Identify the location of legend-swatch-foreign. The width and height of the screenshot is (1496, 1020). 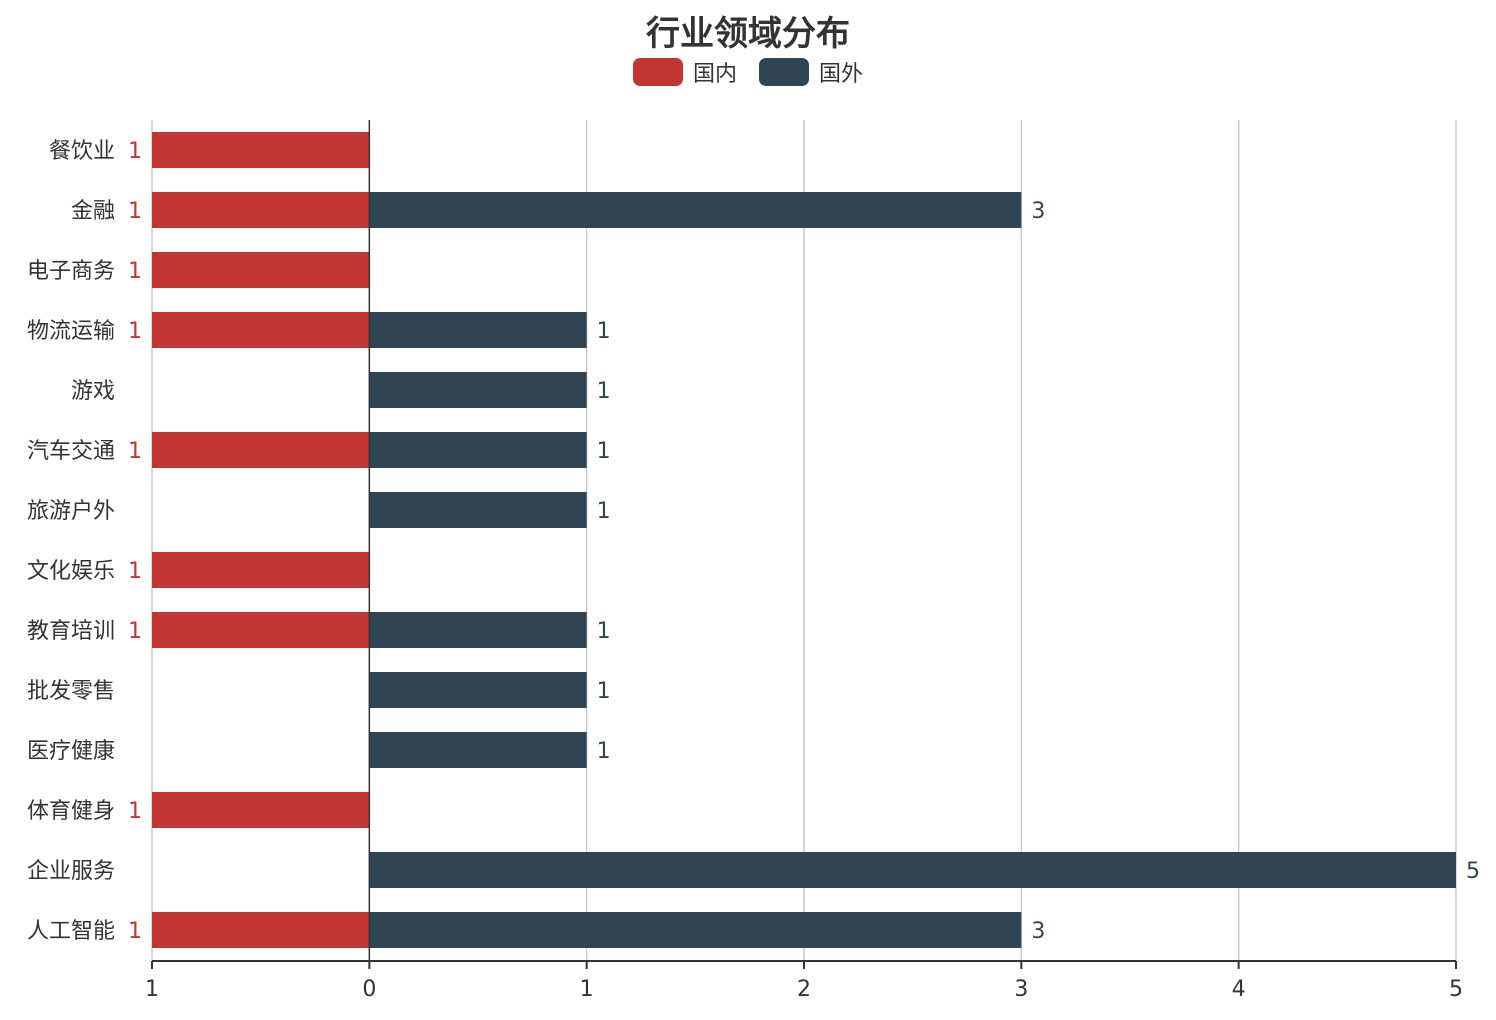
(784, 72).